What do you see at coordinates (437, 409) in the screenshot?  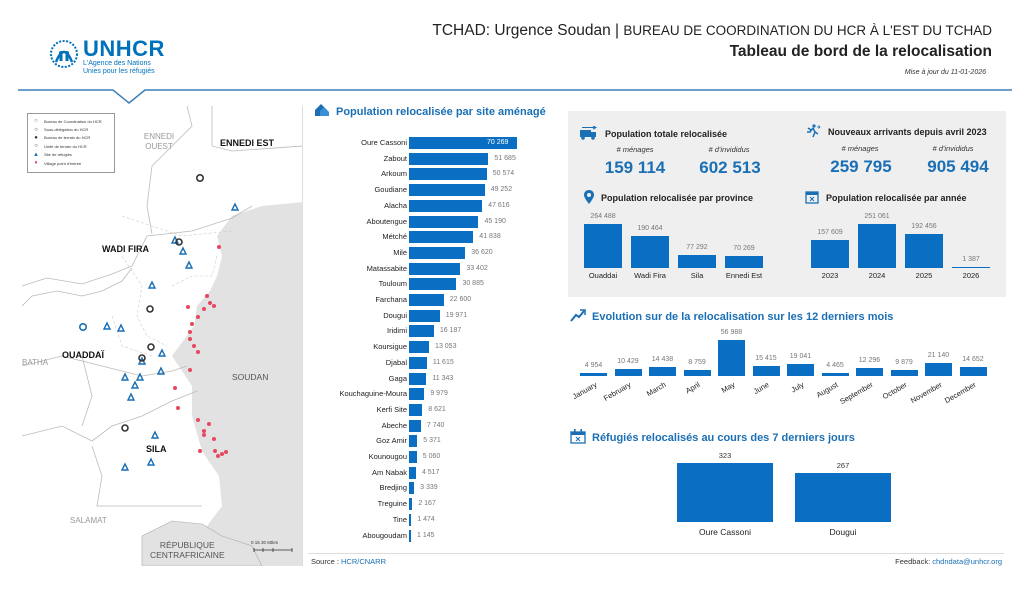 I see `site-value: 8 621` at bounding box center [437, 409].